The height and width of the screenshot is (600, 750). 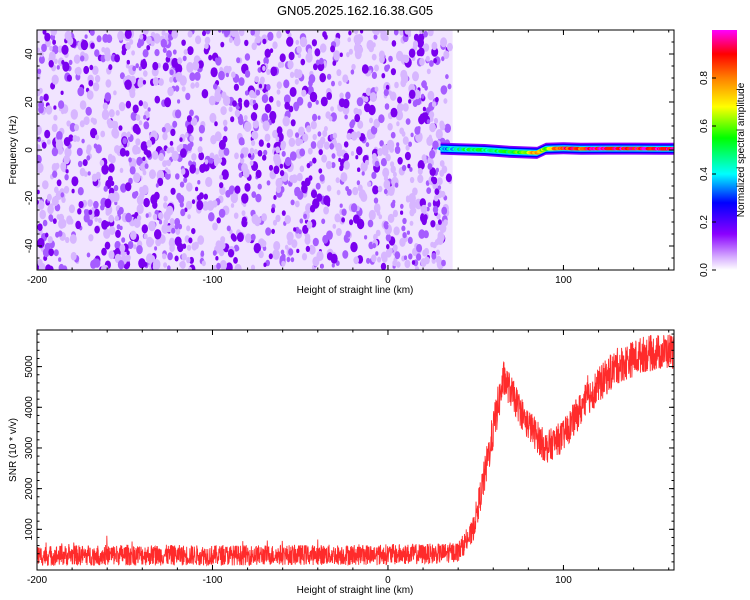 What do you see at coordinates (563, 580) in the screenshot?
I see `x-tick-label: 100` at bounding box center [563, 580].